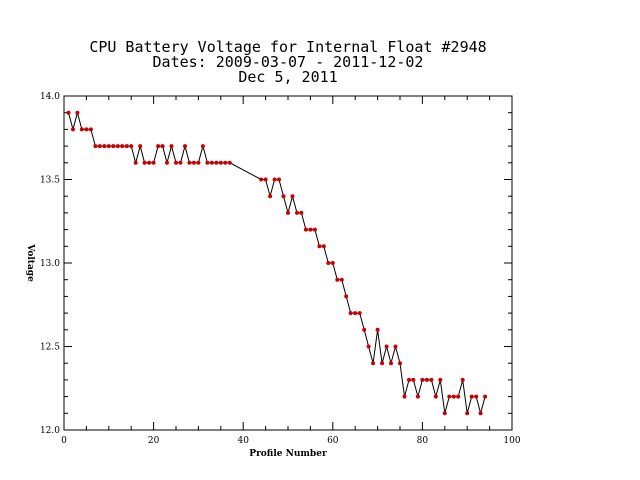 This screenshot has height=480, width=640. Describe the element at coordinates (50, 181) in the screenshot. I see `y-tick-label: 13.5` at that location.